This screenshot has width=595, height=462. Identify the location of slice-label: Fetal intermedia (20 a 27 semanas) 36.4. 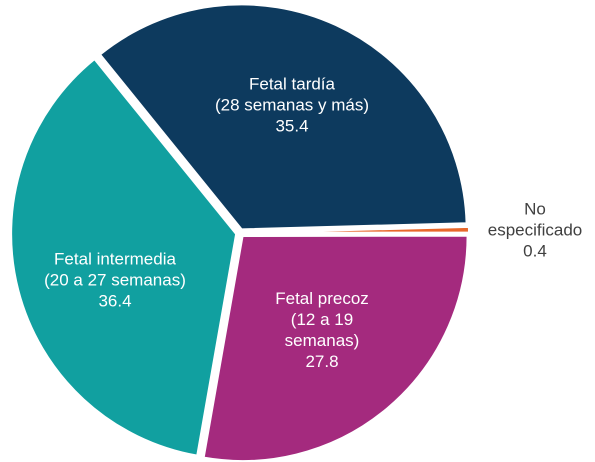
(115, 280).